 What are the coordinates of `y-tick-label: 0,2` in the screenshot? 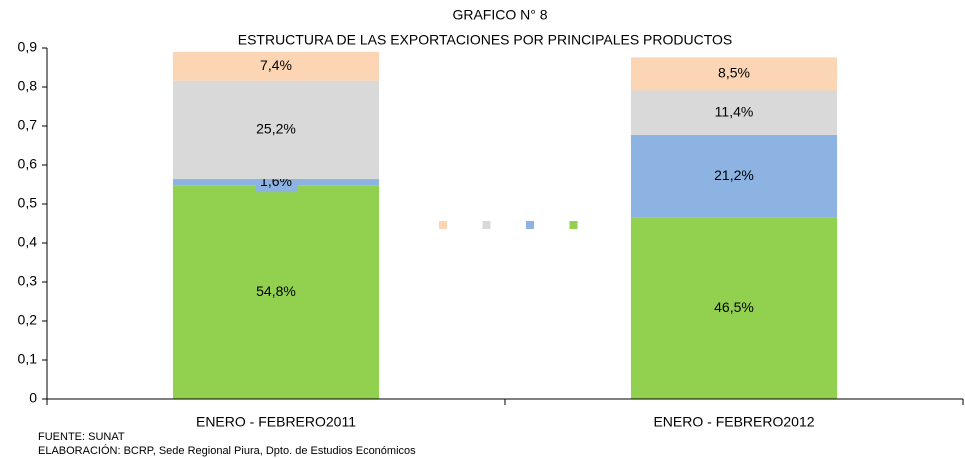 It's located at (28, 320).